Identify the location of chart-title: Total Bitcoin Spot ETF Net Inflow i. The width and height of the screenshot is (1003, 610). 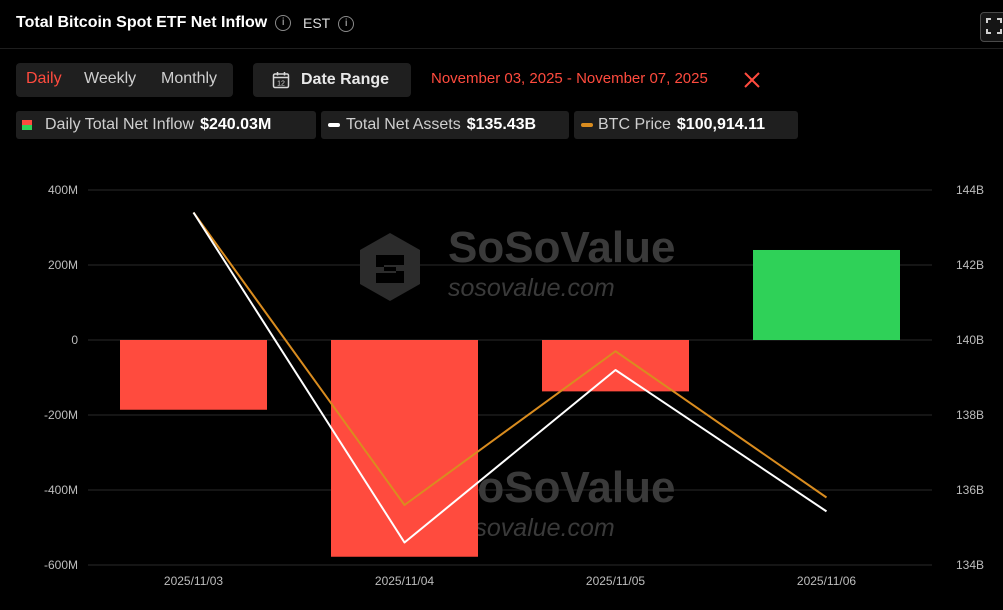
(154, 23).